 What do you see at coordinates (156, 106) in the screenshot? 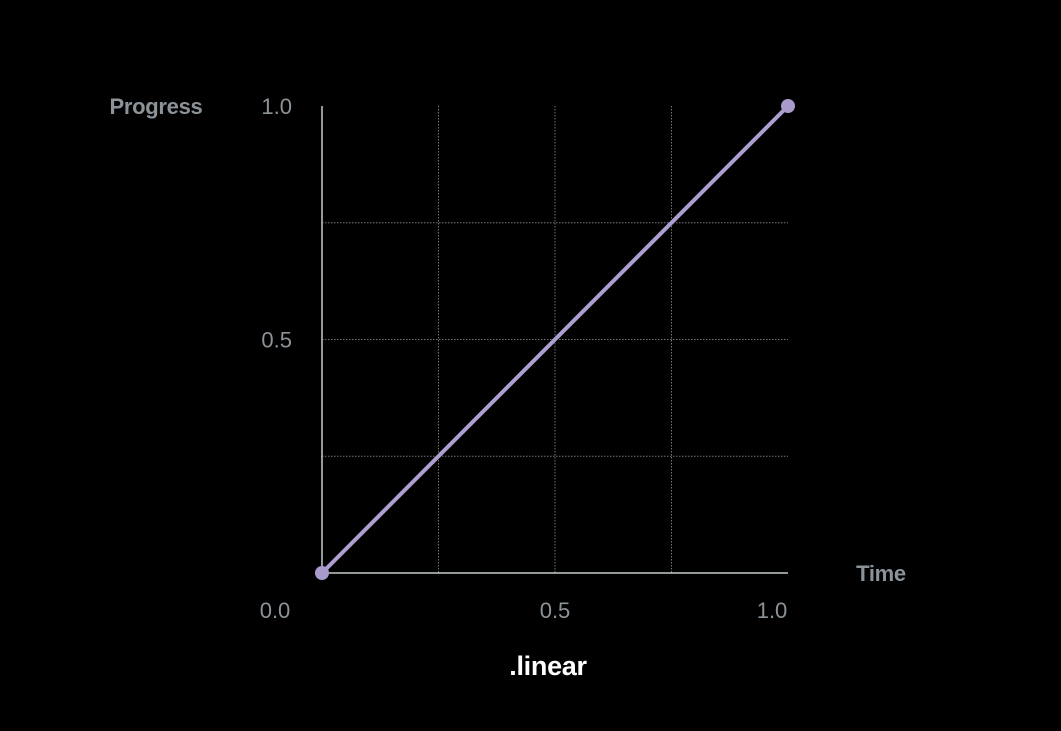
I see `y-axis-label: Progress` at bounding box center [156, 106].